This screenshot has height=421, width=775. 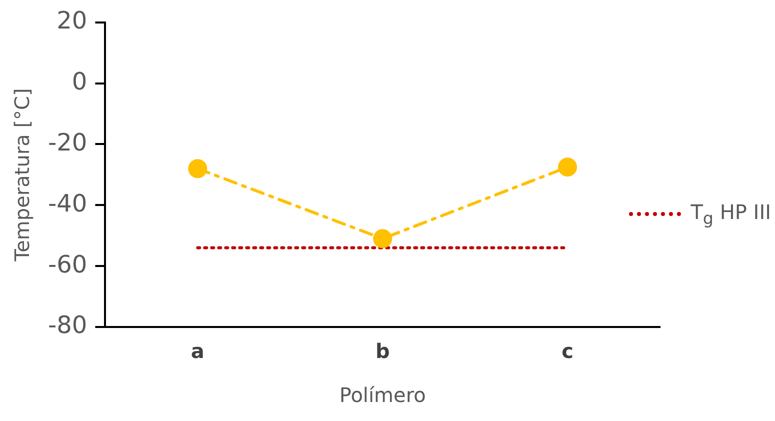 What do you see at coordinates (68, 142) in the screenshot?
I see `y-tick-label: -20` at bounding box center [68, 142].